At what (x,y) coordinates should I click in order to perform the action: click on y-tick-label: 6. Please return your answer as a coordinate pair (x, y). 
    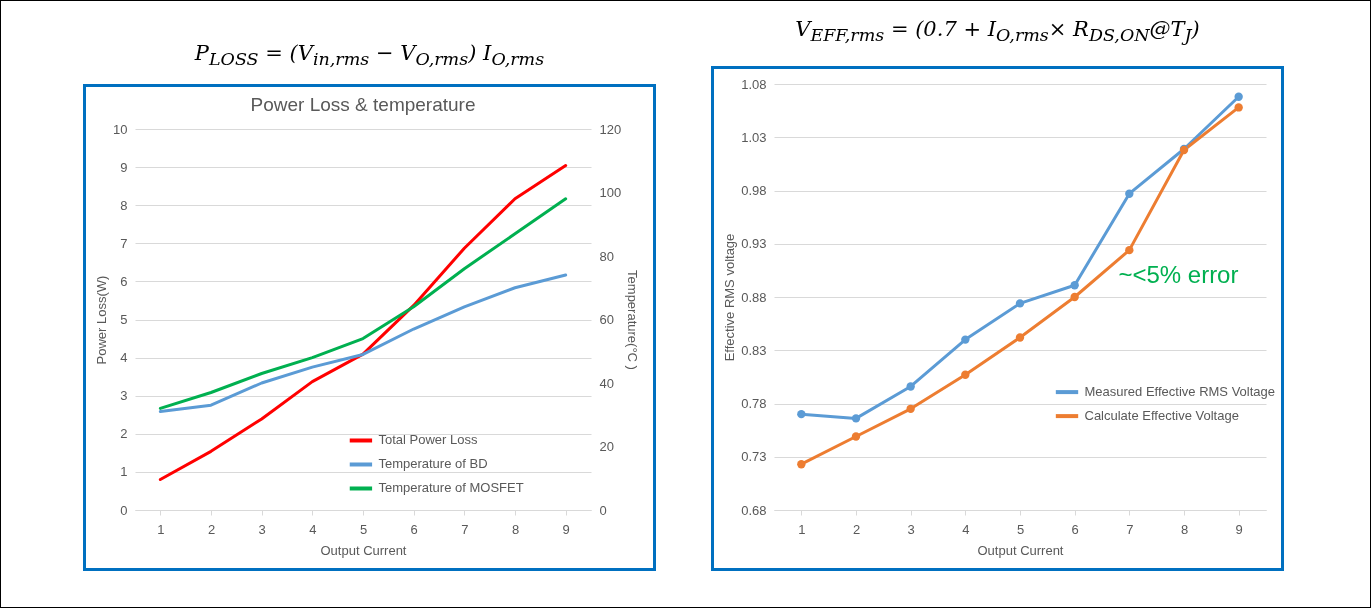
    Looking at the image, I should click on (124, 281).